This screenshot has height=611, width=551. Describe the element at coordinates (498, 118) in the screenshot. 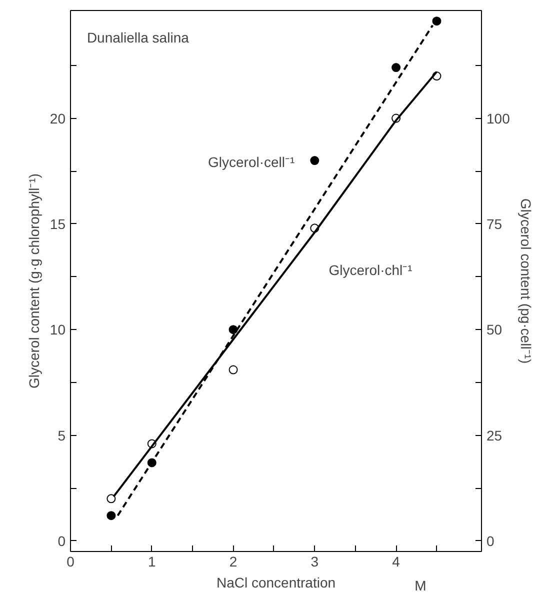

I see `y2-tick-label: 100` at that location.